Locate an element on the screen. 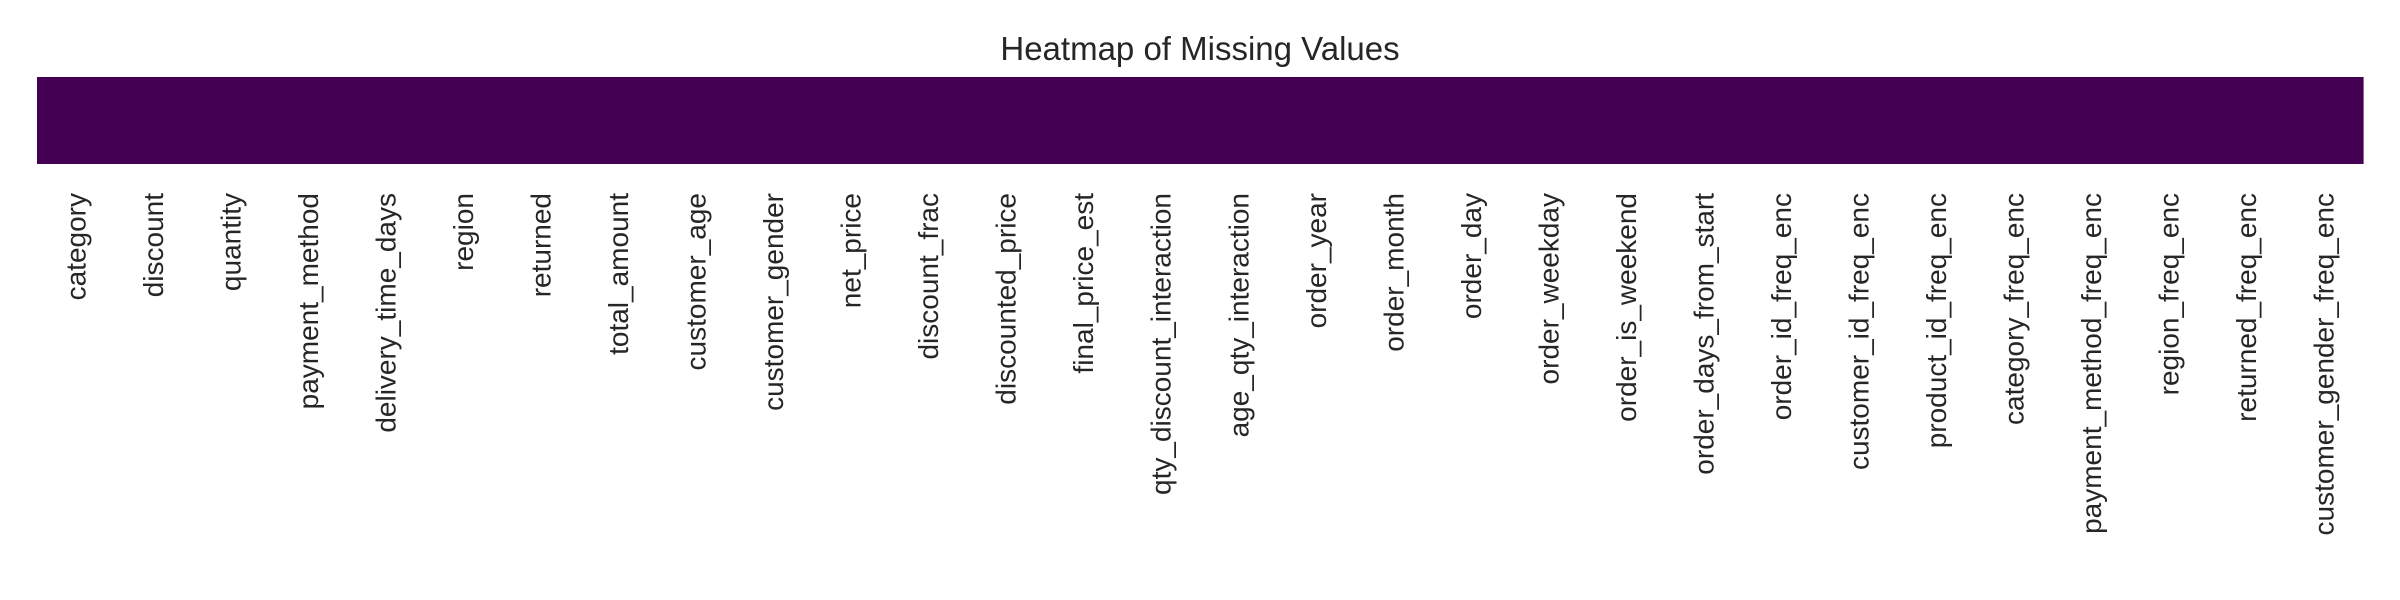 This screenshot has width=2400, height=600. chart-title: Heatmap of Missing Values is located at coordinates (1199, 48).